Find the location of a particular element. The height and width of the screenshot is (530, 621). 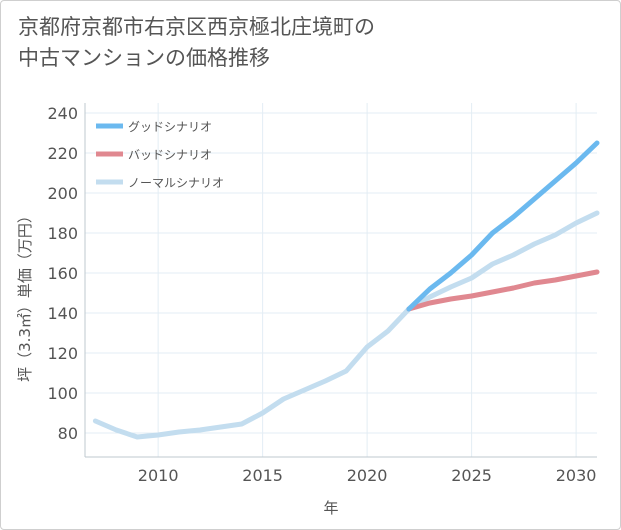

legend-label: バッドシナリオ is located at coordinates (170, 155).